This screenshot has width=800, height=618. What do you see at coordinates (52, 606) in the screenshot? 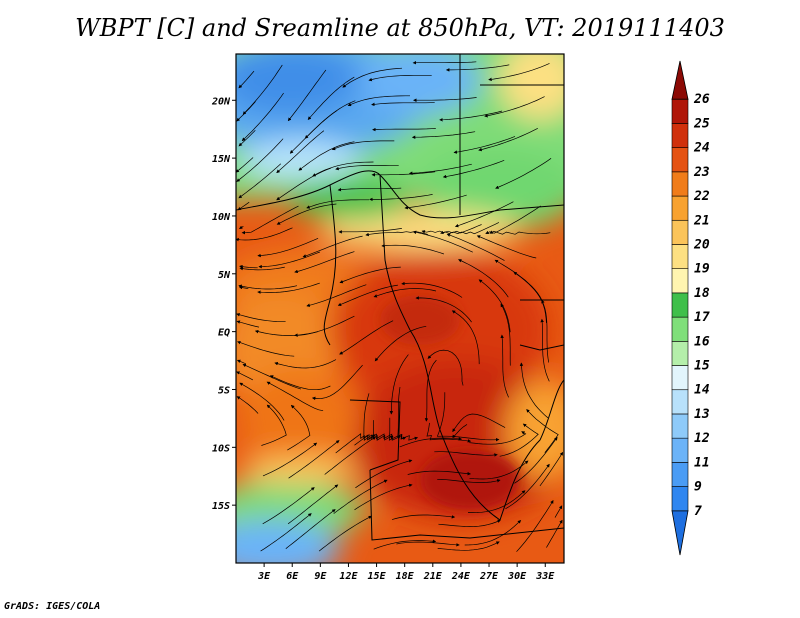
I see `grads-credit: GrADS: IGES/COLA` at bounding box center [52, 606].